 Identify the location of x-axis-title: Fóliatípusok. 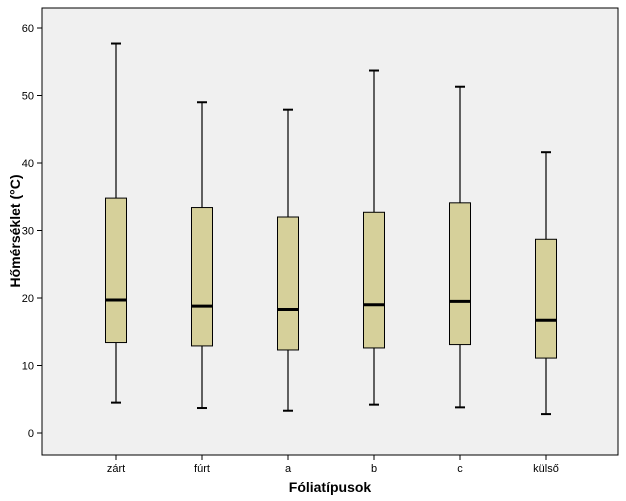
(330, 487).